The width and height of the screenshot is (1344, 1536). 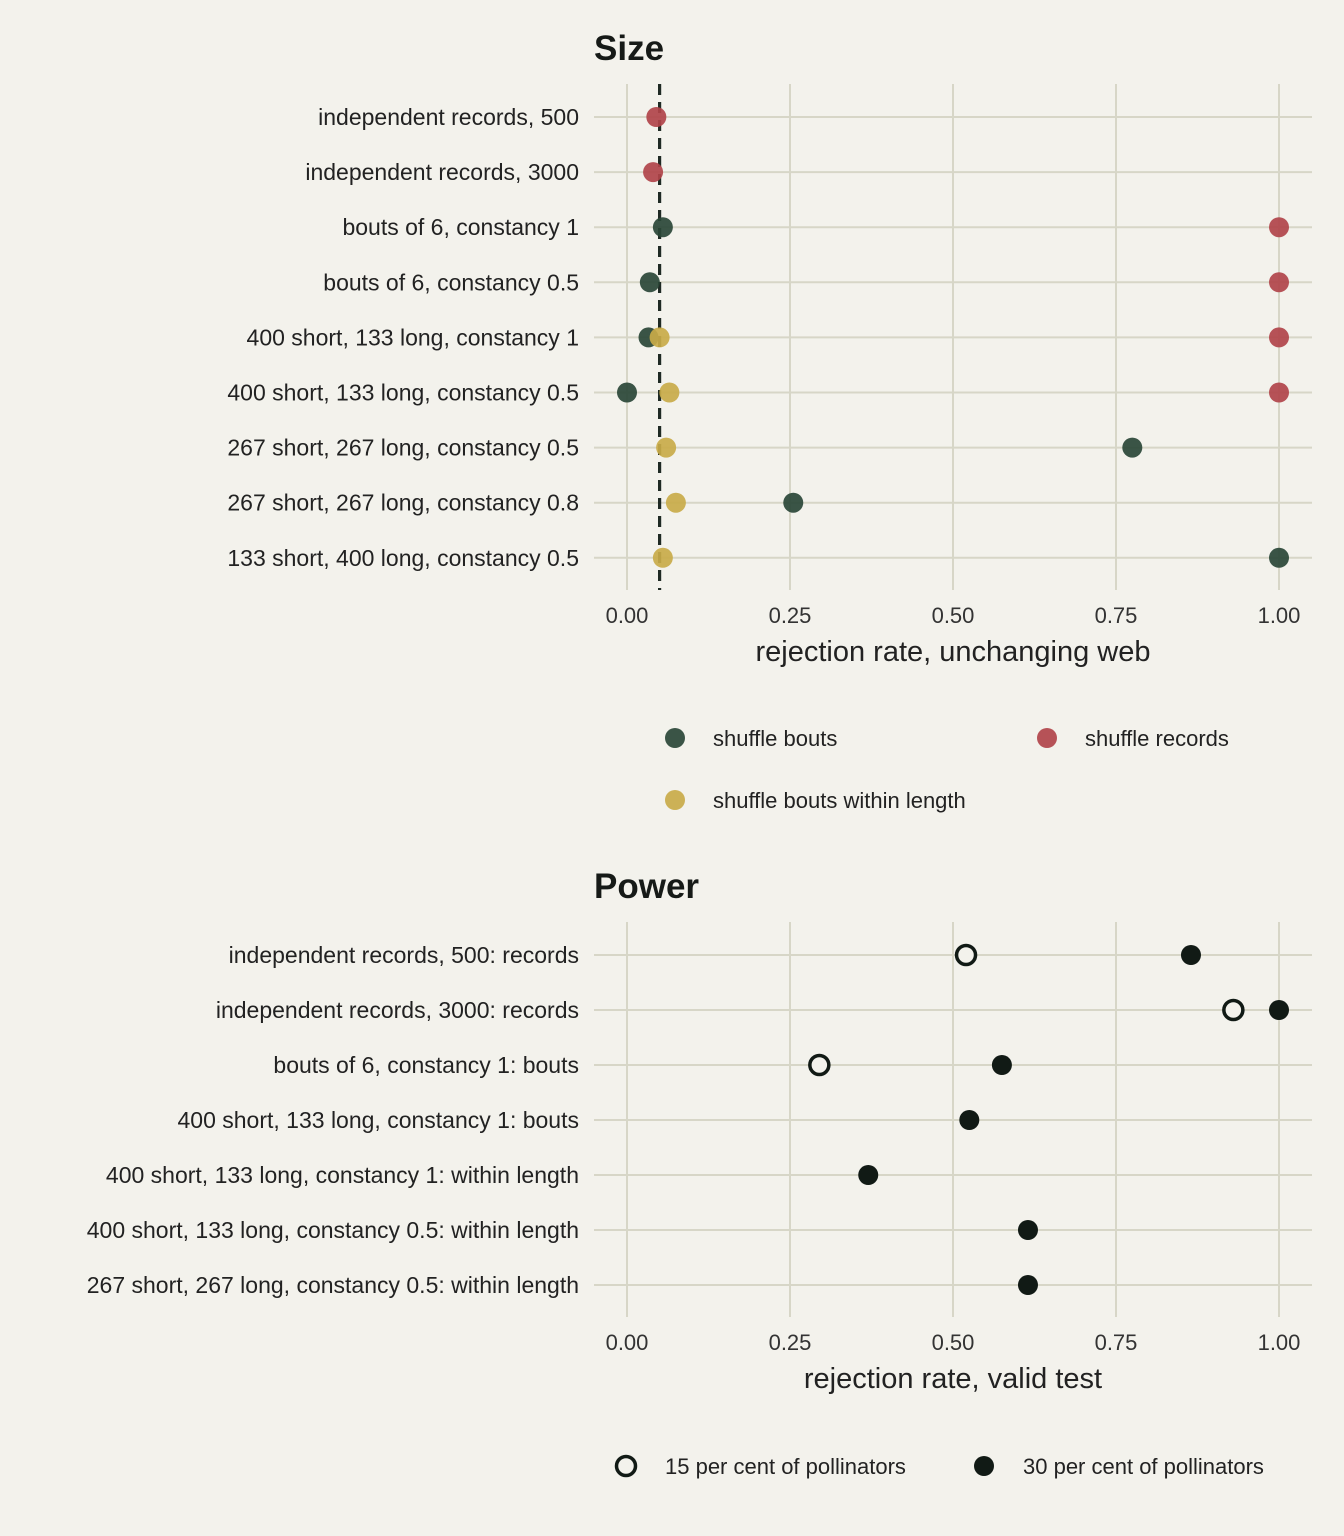 What do you see at coordinates (953, 1379) in the screenshot?
I see `power-x-axis-title: rejection rate, valid test` at bounding box center [953, 1379].